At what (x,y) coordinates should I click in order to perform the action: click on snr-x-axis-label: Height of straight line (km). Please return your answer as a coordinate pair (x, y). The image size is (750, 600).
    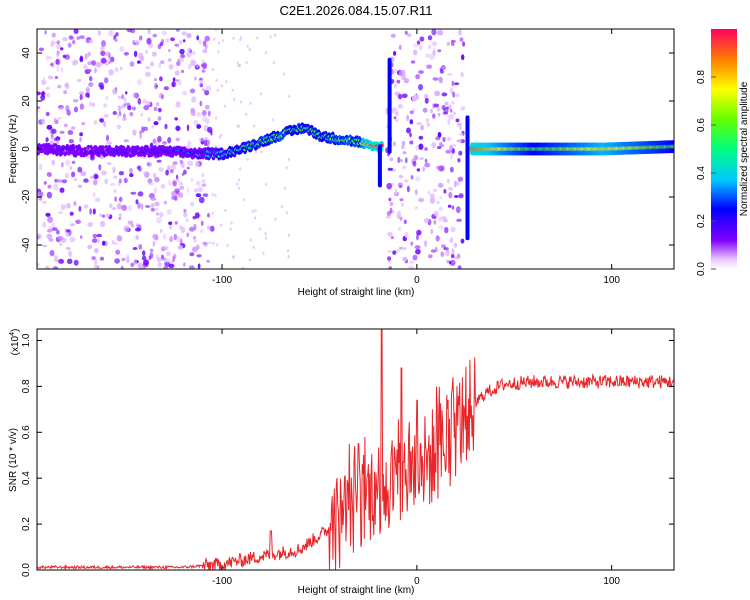
    Looking at the image, I should click on (356, 590).